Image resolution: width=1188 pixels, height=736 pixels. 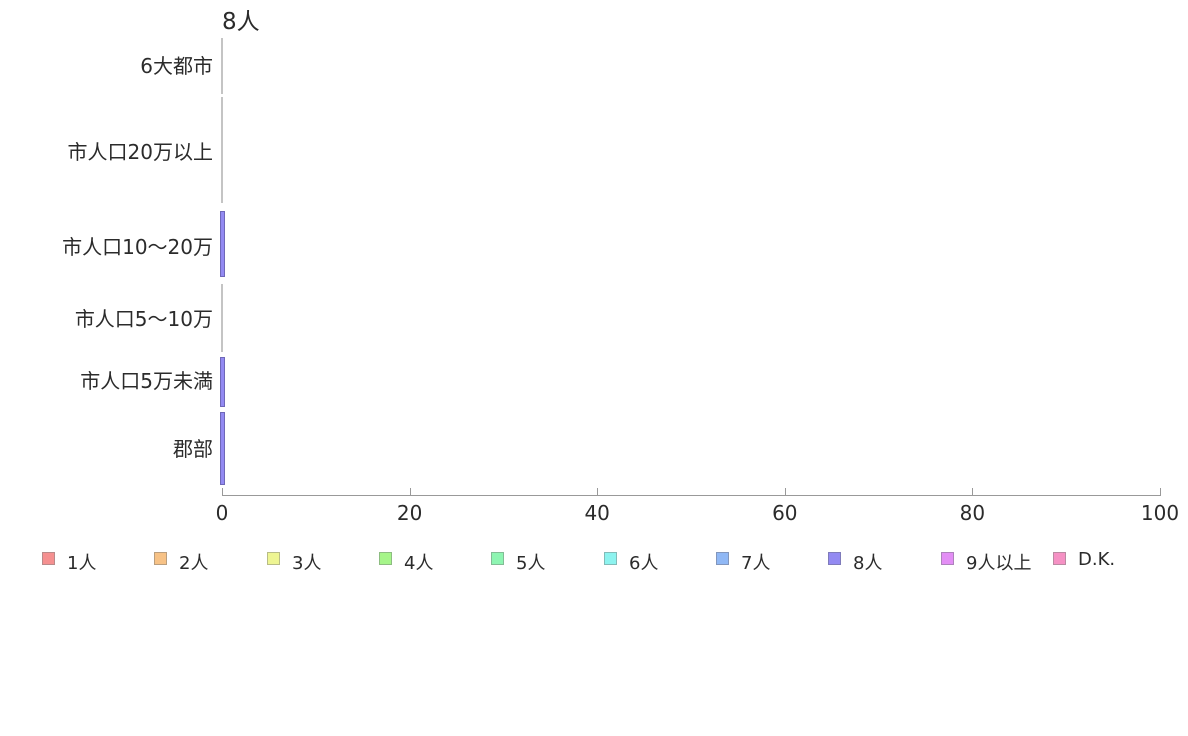 I want to click on legend: 1人 2人 3人 4人 5人 6人 7人 8人 9人以上 D.K., so click(x=594, y=561).